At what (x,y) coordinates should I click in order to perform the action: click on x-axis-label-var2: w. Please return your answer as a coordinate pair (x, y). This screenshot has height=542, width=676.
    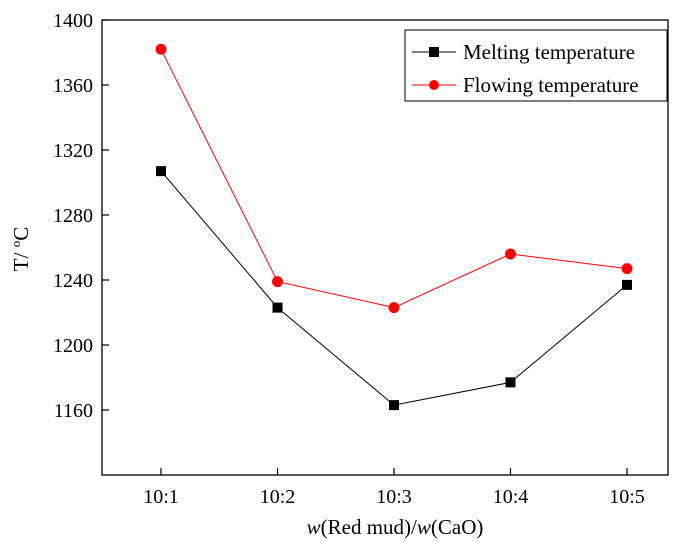
    Looking at the image, I should click on (424, 527).